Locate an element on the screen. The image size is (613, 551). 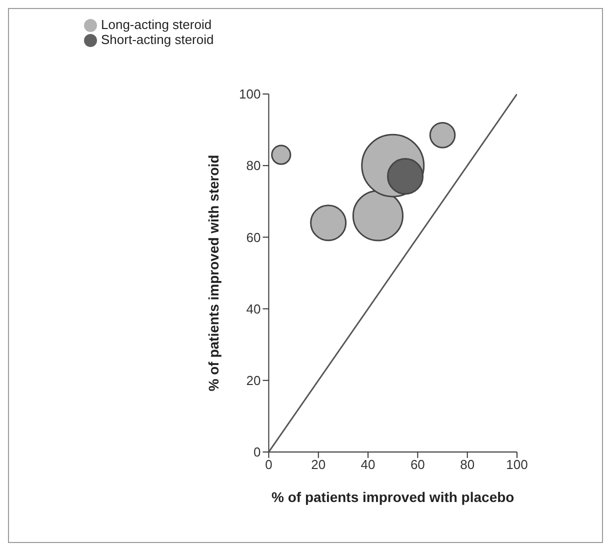
x-tick-label: 100 is located at coordinates (517, 464).